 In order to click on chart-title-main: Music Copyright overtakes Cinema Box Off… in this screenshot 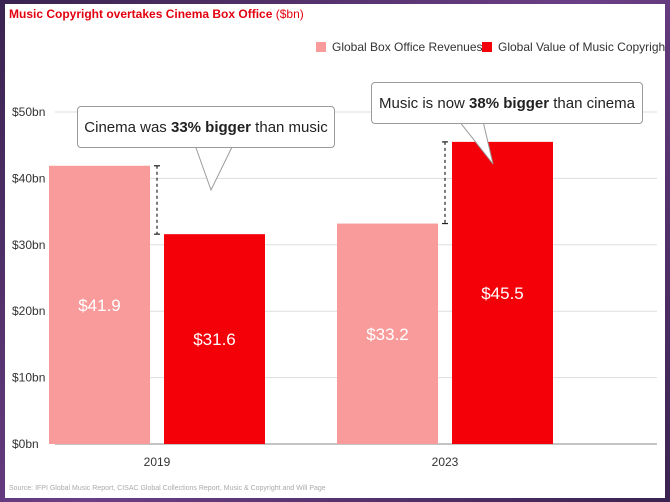, I will do `click(141, 14)`.